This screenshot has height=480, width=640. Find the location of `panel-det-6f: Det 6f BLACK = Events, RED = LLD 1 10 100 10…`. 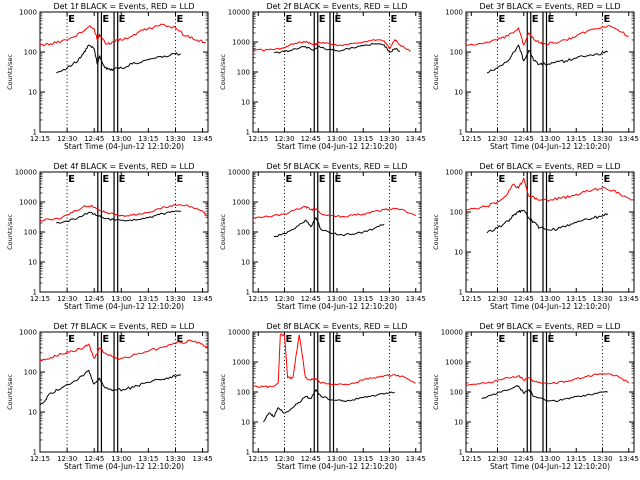

panel-det-6f: Det 6f BLACK = Events, RED = LLD 1 10 100 10… is located at coordinates (535, 236).